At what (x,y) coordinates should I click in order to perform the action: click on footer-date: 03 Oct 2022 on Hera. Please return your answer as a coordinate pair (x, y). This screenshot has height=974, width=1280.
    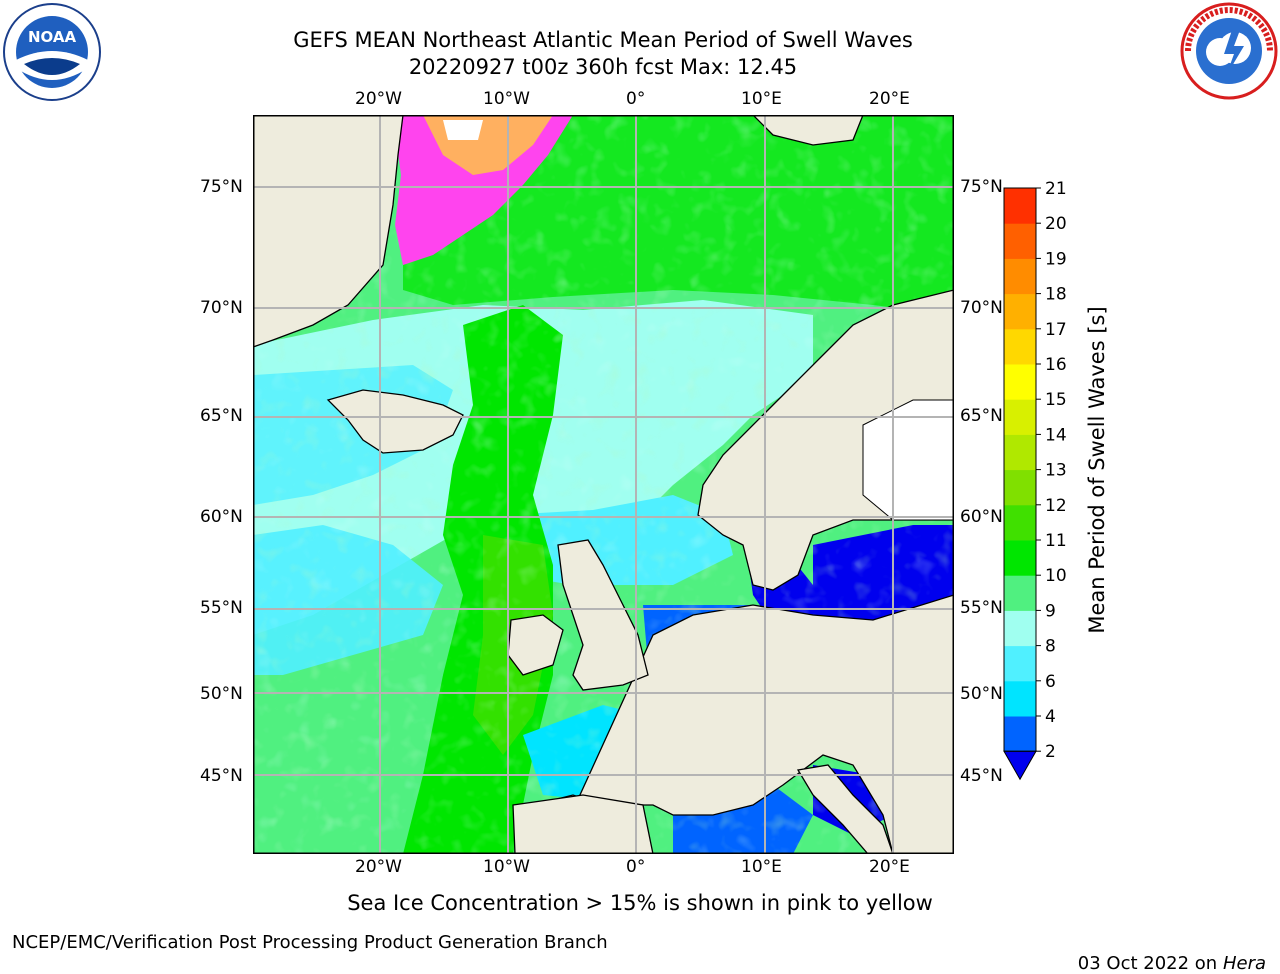
    Looking at the image, I should click on (1166, 953).